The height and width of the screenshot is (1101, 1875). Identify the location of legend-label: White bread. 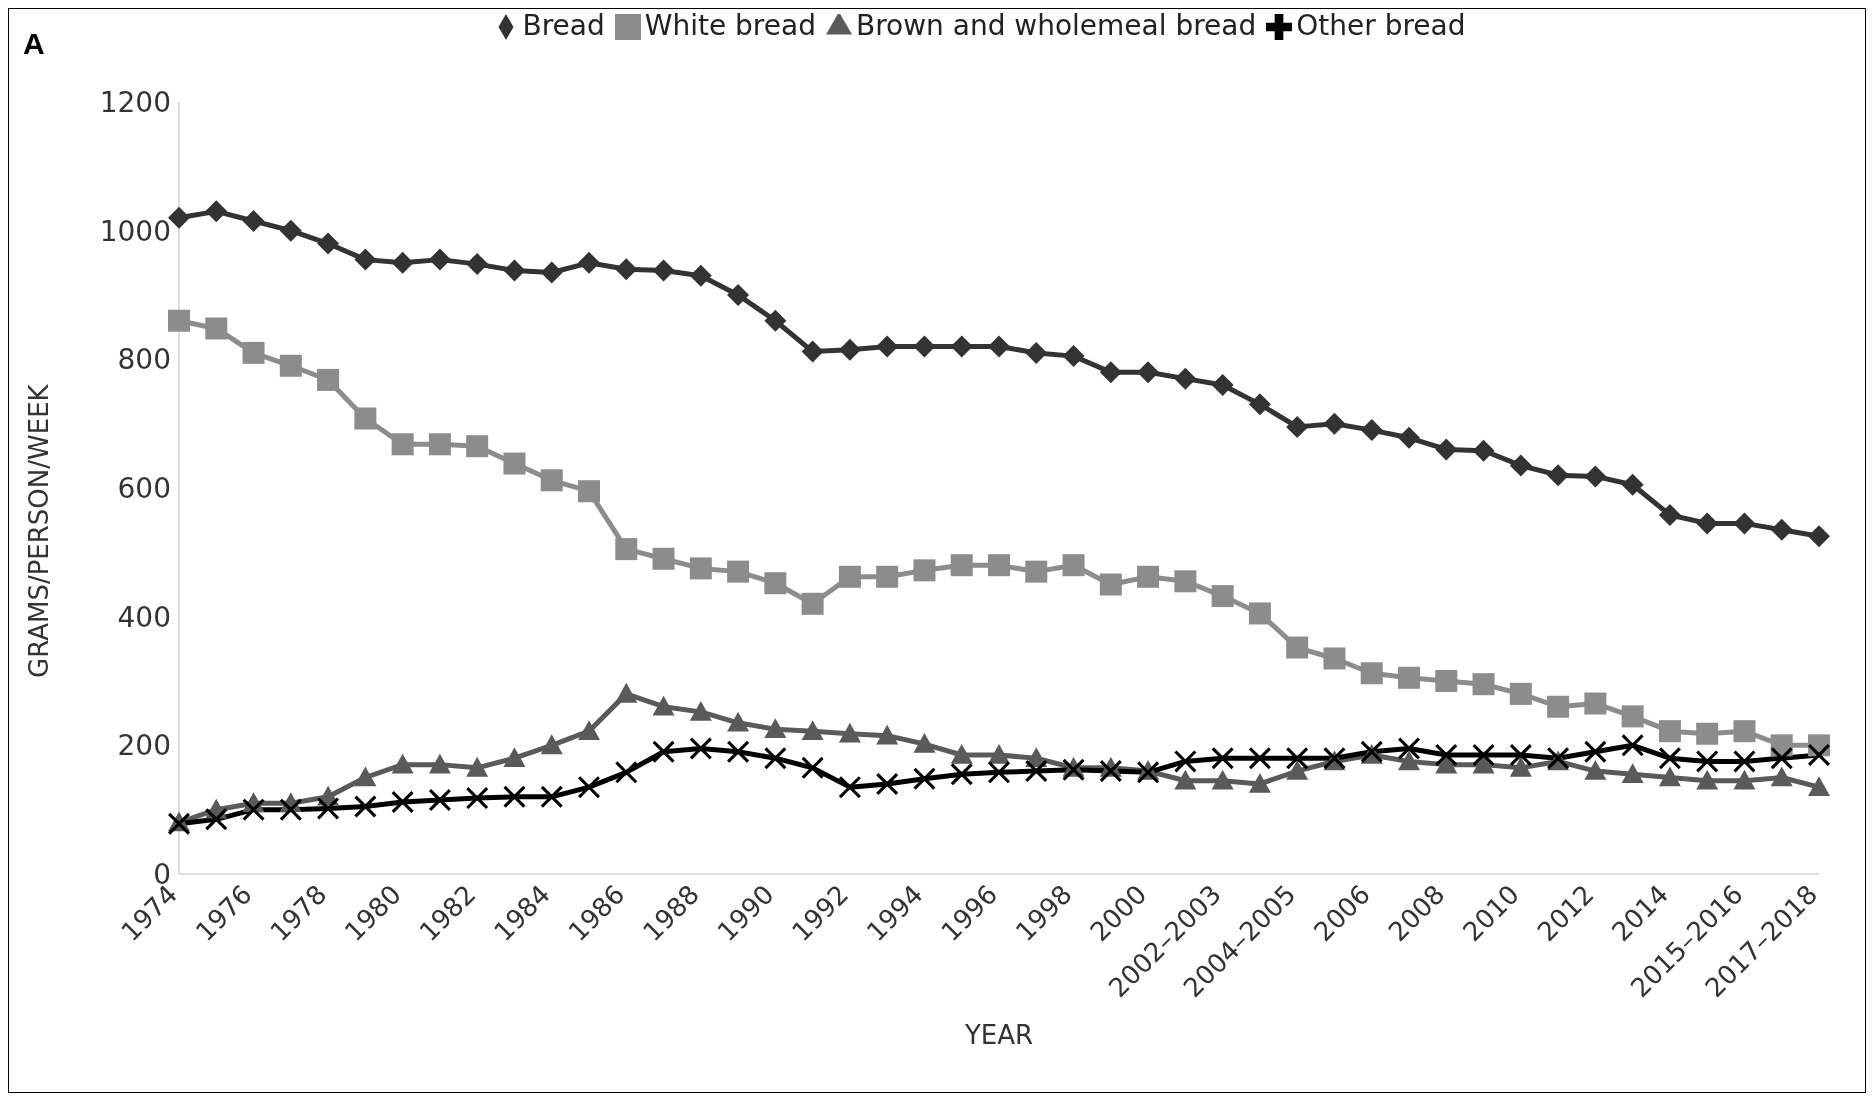
(730, 25).